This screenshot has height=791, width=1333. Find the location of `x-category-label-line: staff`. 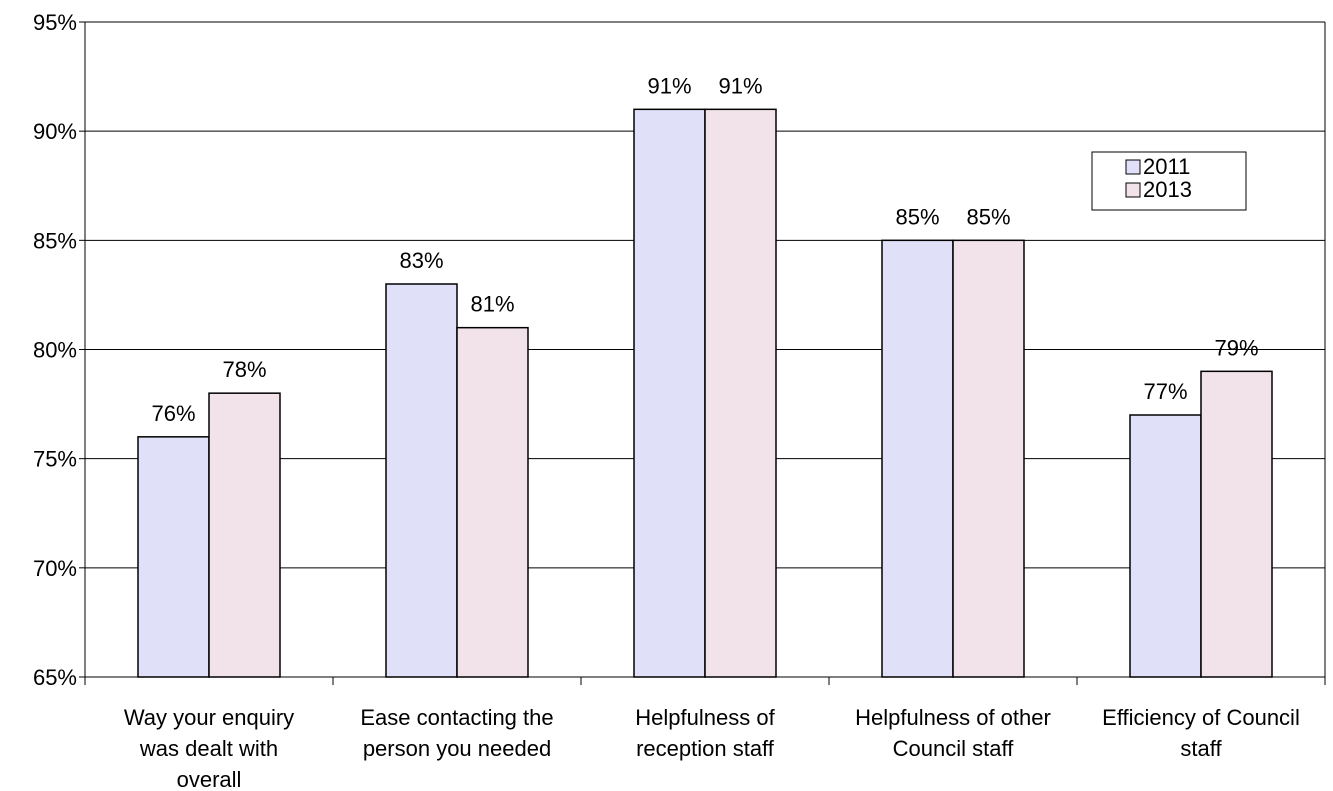

x-category-label-line: staff is located at coordinates (1201, 748).